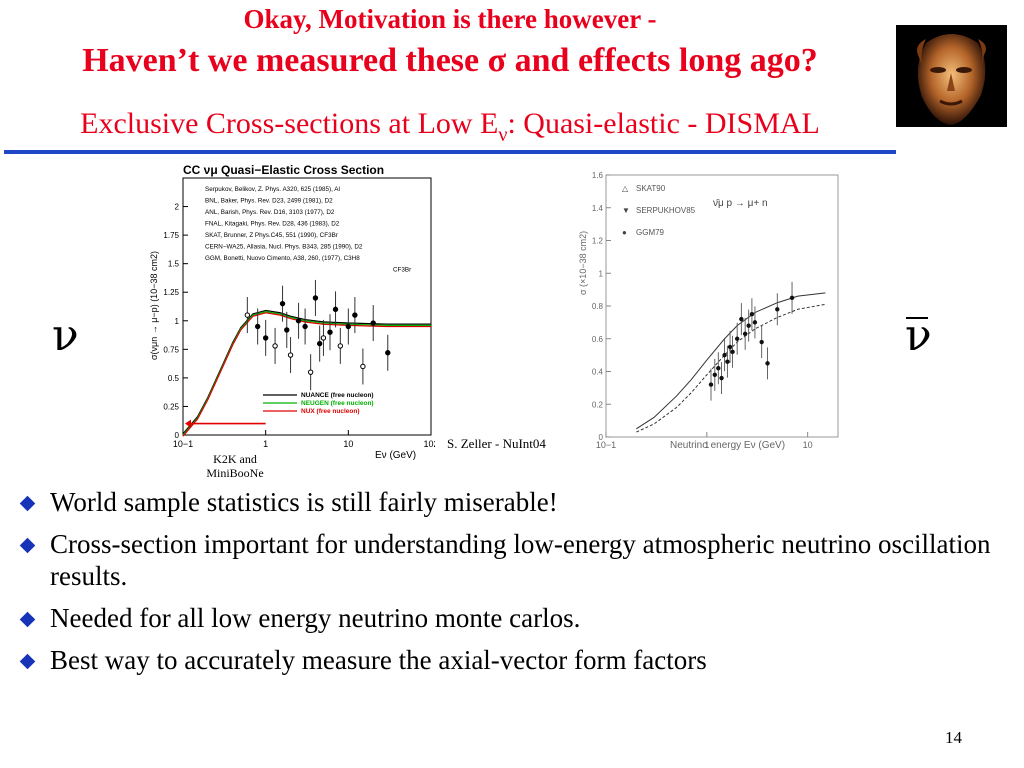 This screenshot has width=1024, height=768. Describe the element at coordinates (624, 232) in the screenshot. I see `legend-symbol: ●` at that location.